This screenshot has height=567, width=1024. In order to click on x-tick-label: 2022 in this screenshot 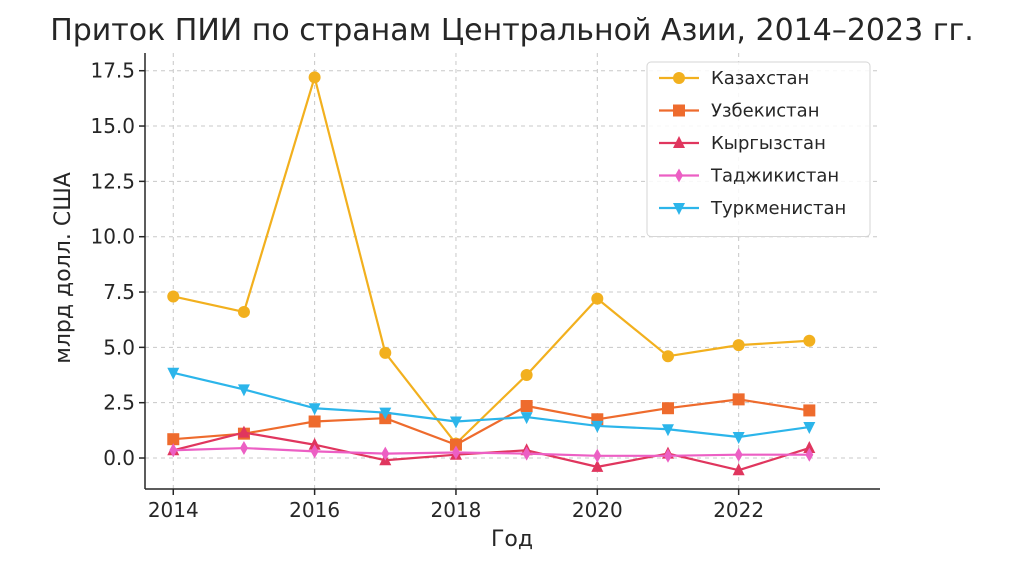, I will do `click(738, 510)`.